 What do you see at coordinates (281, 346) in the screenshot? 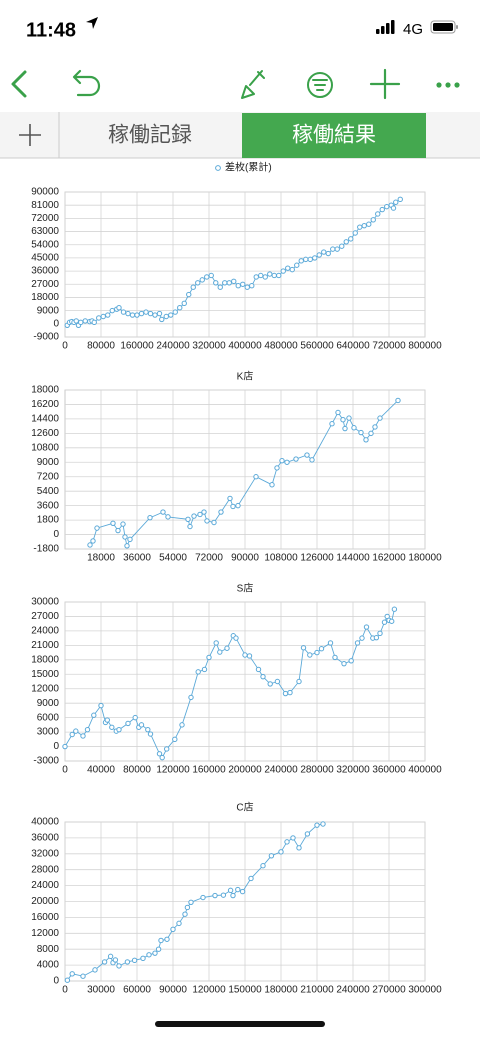
I see `x-tick-label: 480000` at bounding box center [281, 346].